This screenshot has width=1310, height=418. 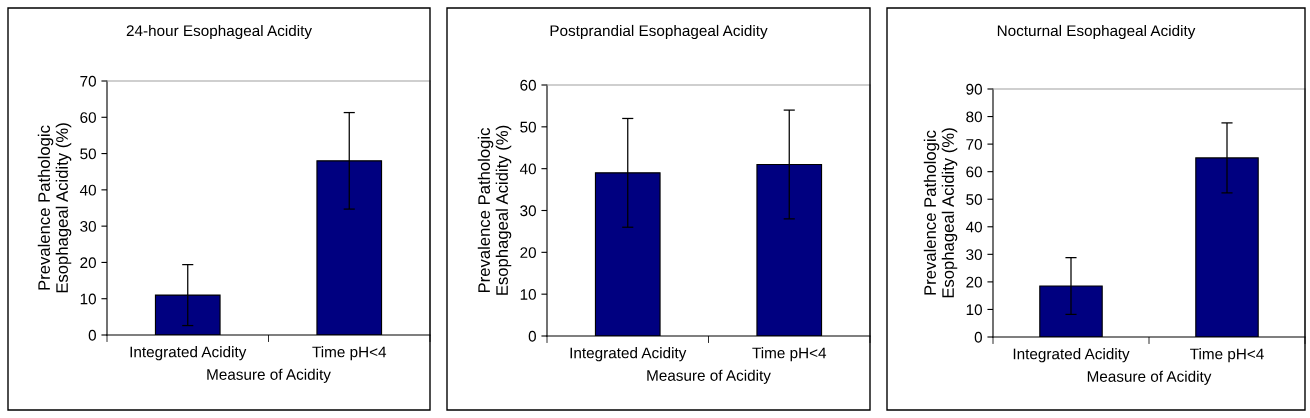 What do you see at coordinates (974, 117) in the screenshot?
I see `y-tick-label: 80` at bounding box center [974, 117].